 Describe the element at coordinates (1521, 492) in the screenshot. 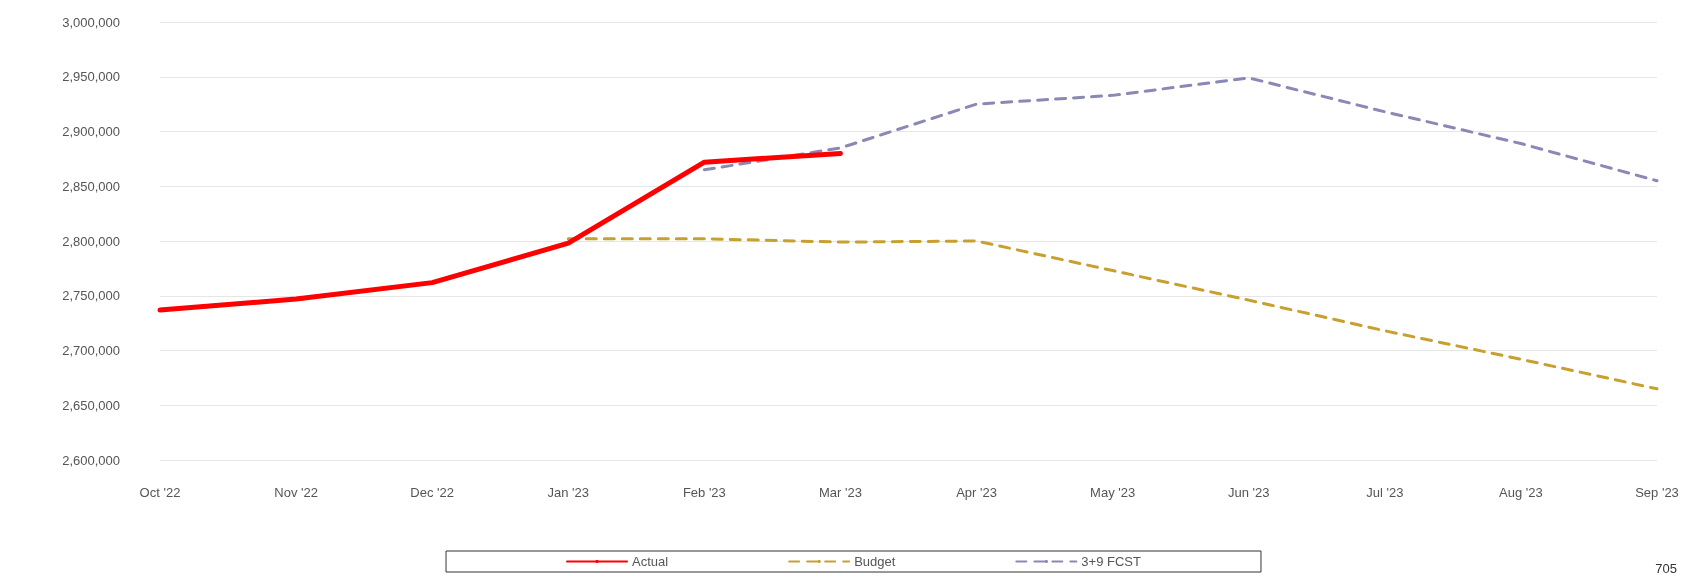

I see `x-tick-label: Aug '23` at that location.